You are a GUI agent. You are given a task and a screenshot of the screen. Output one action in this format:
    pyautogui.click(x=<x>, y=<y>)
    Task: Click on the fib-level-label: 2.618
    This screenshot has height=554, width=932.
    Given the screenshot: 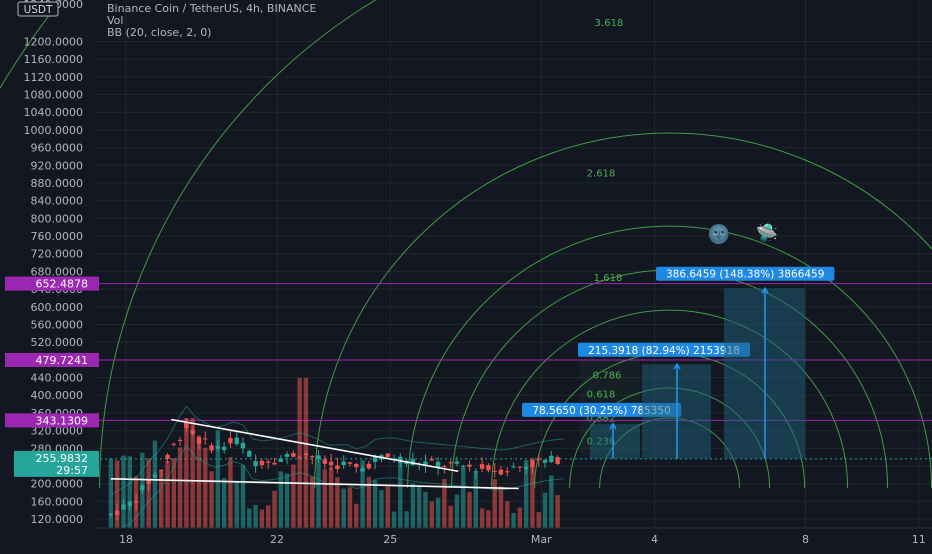 What is the action you would take?
    pyautogui.click(x=601, y=173)
    